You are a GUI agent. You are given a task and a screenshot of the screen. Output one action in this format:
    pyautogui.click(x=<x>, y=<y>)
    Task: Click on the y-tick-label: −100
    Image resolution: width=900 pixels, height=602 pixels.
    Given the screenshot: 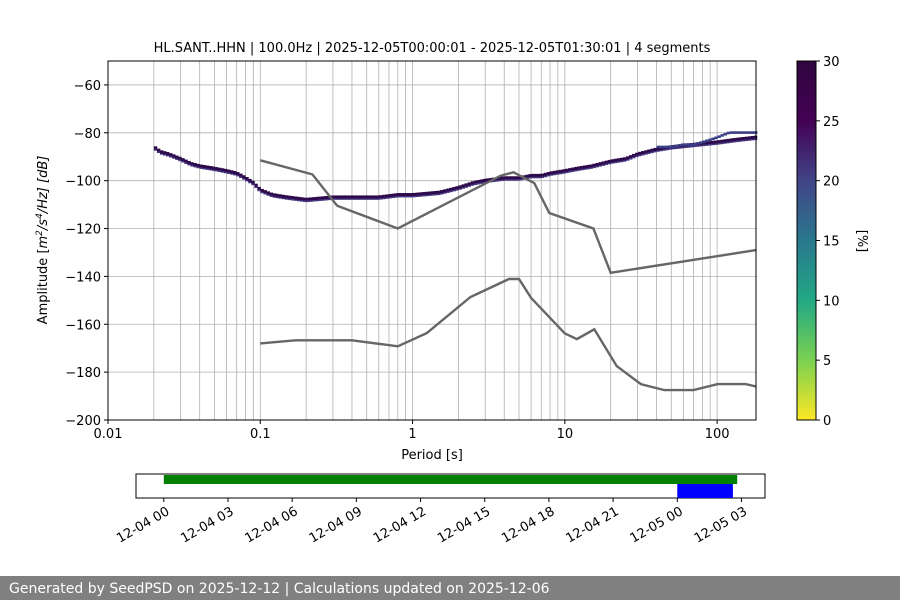 What is the action you would take?
    pyautogui.click(x=83, y=182)
    